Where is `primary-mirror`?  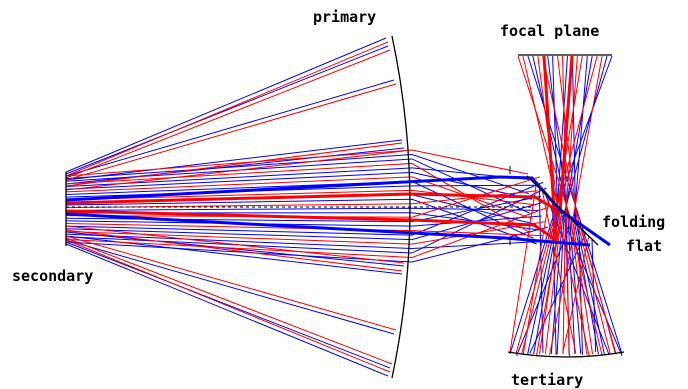 primary-mirror is located at coordinates (401, 207).